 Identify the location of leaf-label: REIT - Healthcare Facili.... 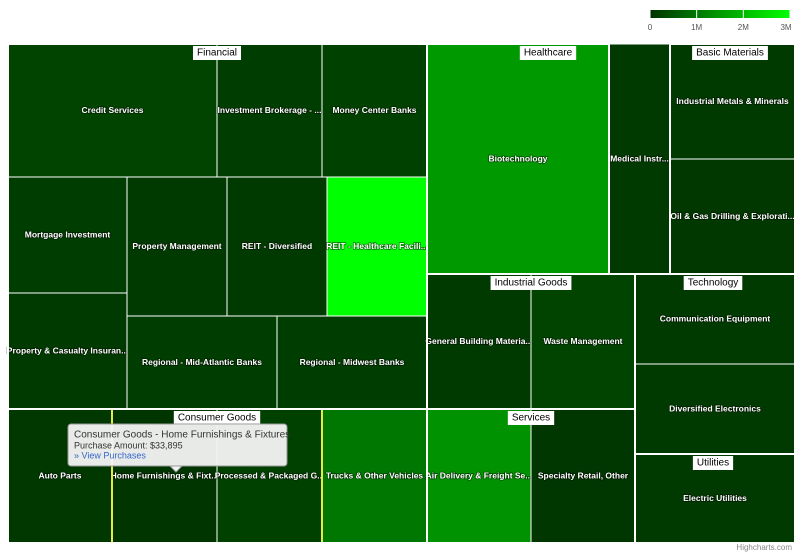
(377, 246).